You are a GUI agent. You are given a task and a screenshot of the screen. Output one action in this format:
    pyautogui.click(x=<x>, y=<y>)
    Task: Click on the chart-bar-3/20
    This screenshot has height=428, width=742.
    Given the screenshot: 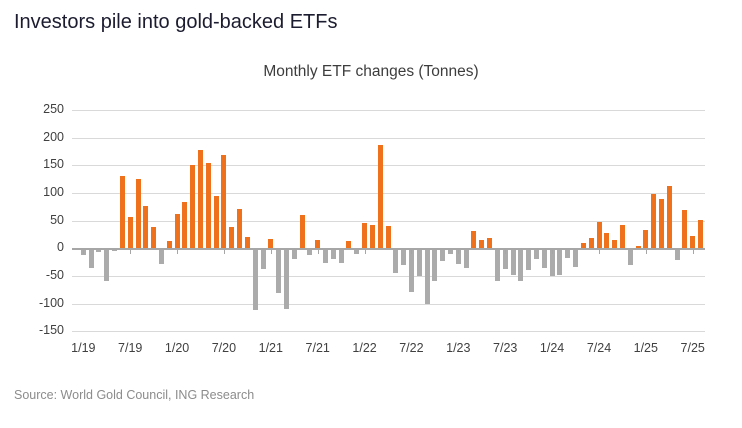 What is the action you would take?
    pyautogui.click(x=193, y=206)
    